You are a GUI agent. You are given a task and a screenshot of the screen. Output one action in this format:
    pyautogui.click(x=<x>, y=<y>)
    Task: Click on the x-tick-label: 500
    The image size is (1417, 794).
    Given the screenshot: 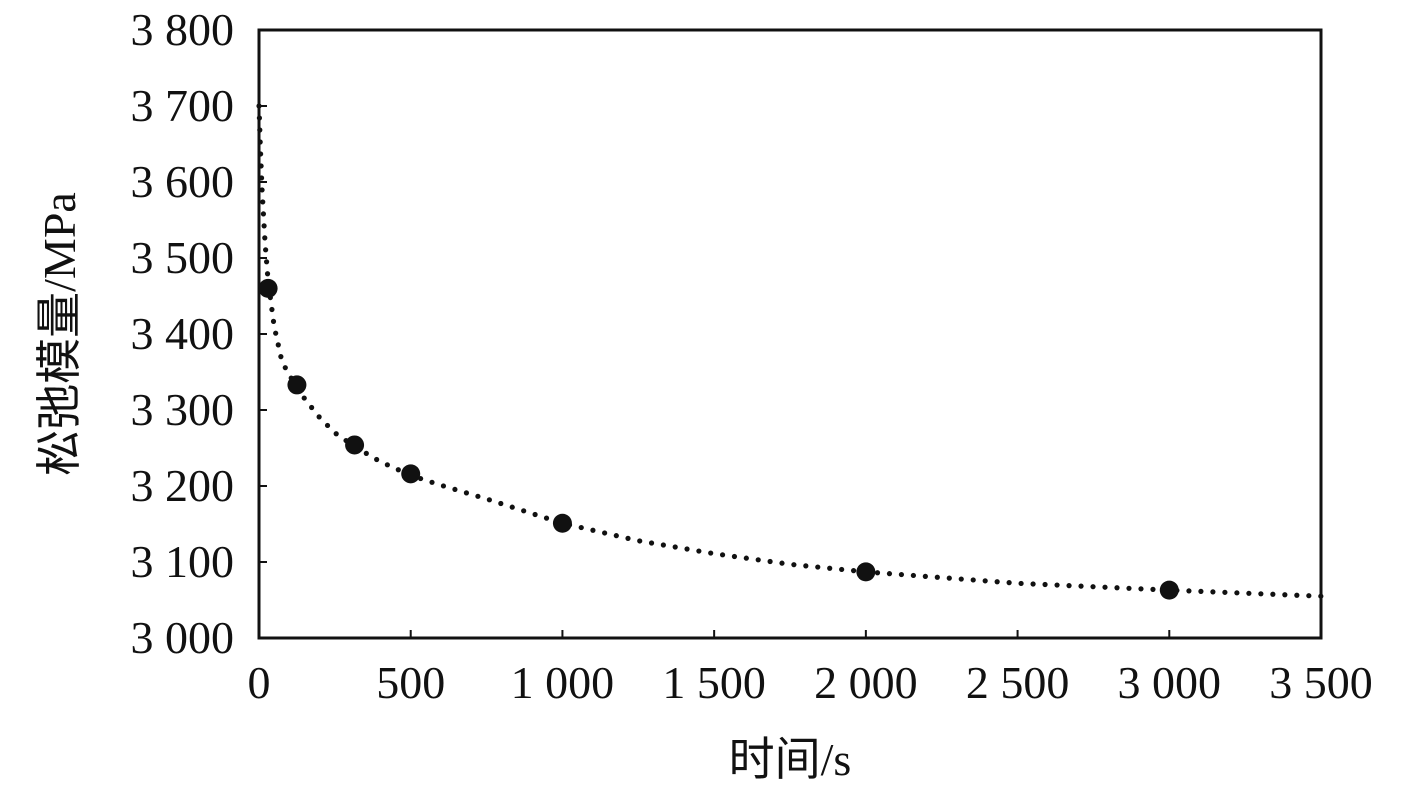 What is the action you would take?
    pyautogui.click(x=410, y=682)
    